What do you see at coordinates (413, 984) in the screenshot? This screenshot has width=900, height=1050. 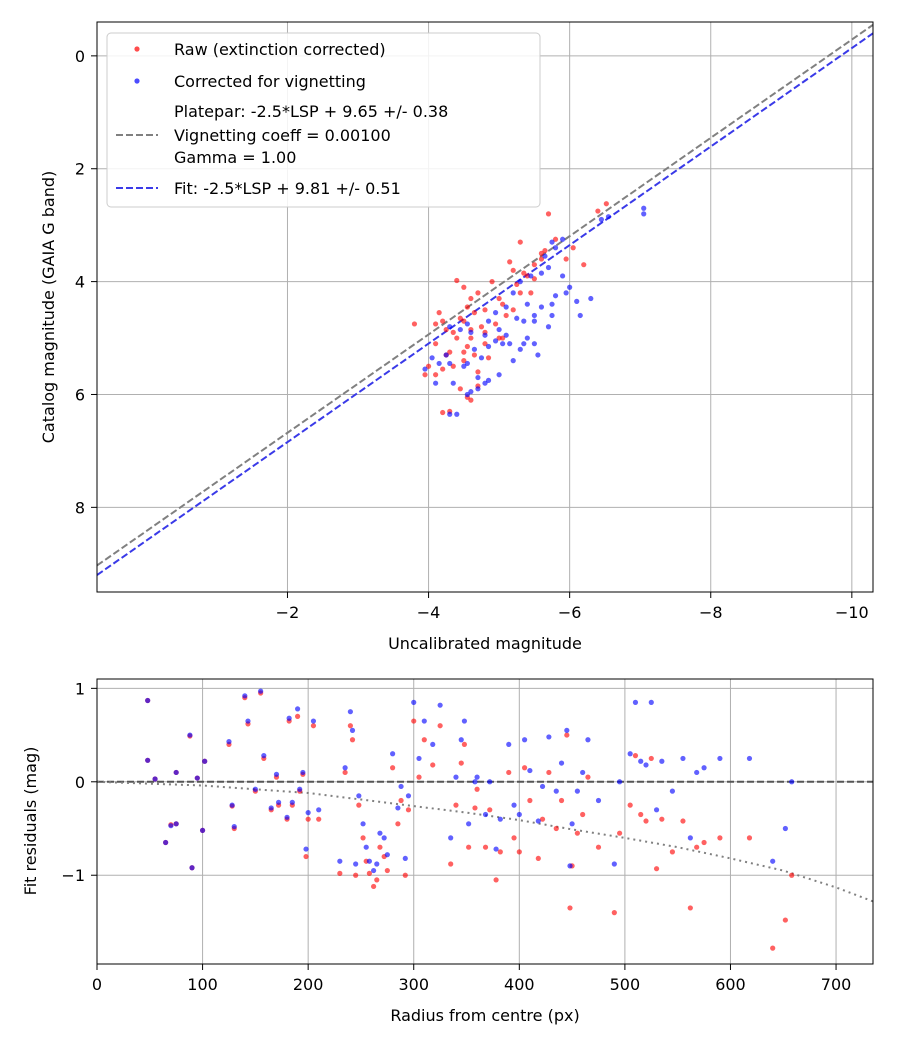 I see `bottom-x-tick-label: 300` at bounding box center [413, 984].